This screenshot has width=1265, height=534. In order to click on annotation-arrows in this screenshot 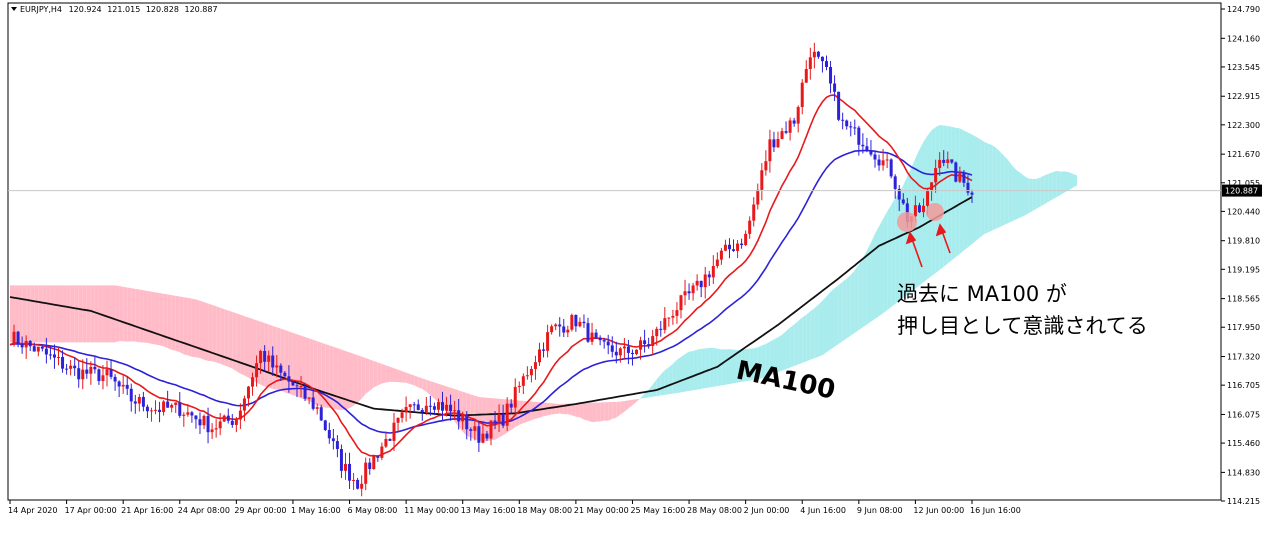, I will do `click(928, 245)`.